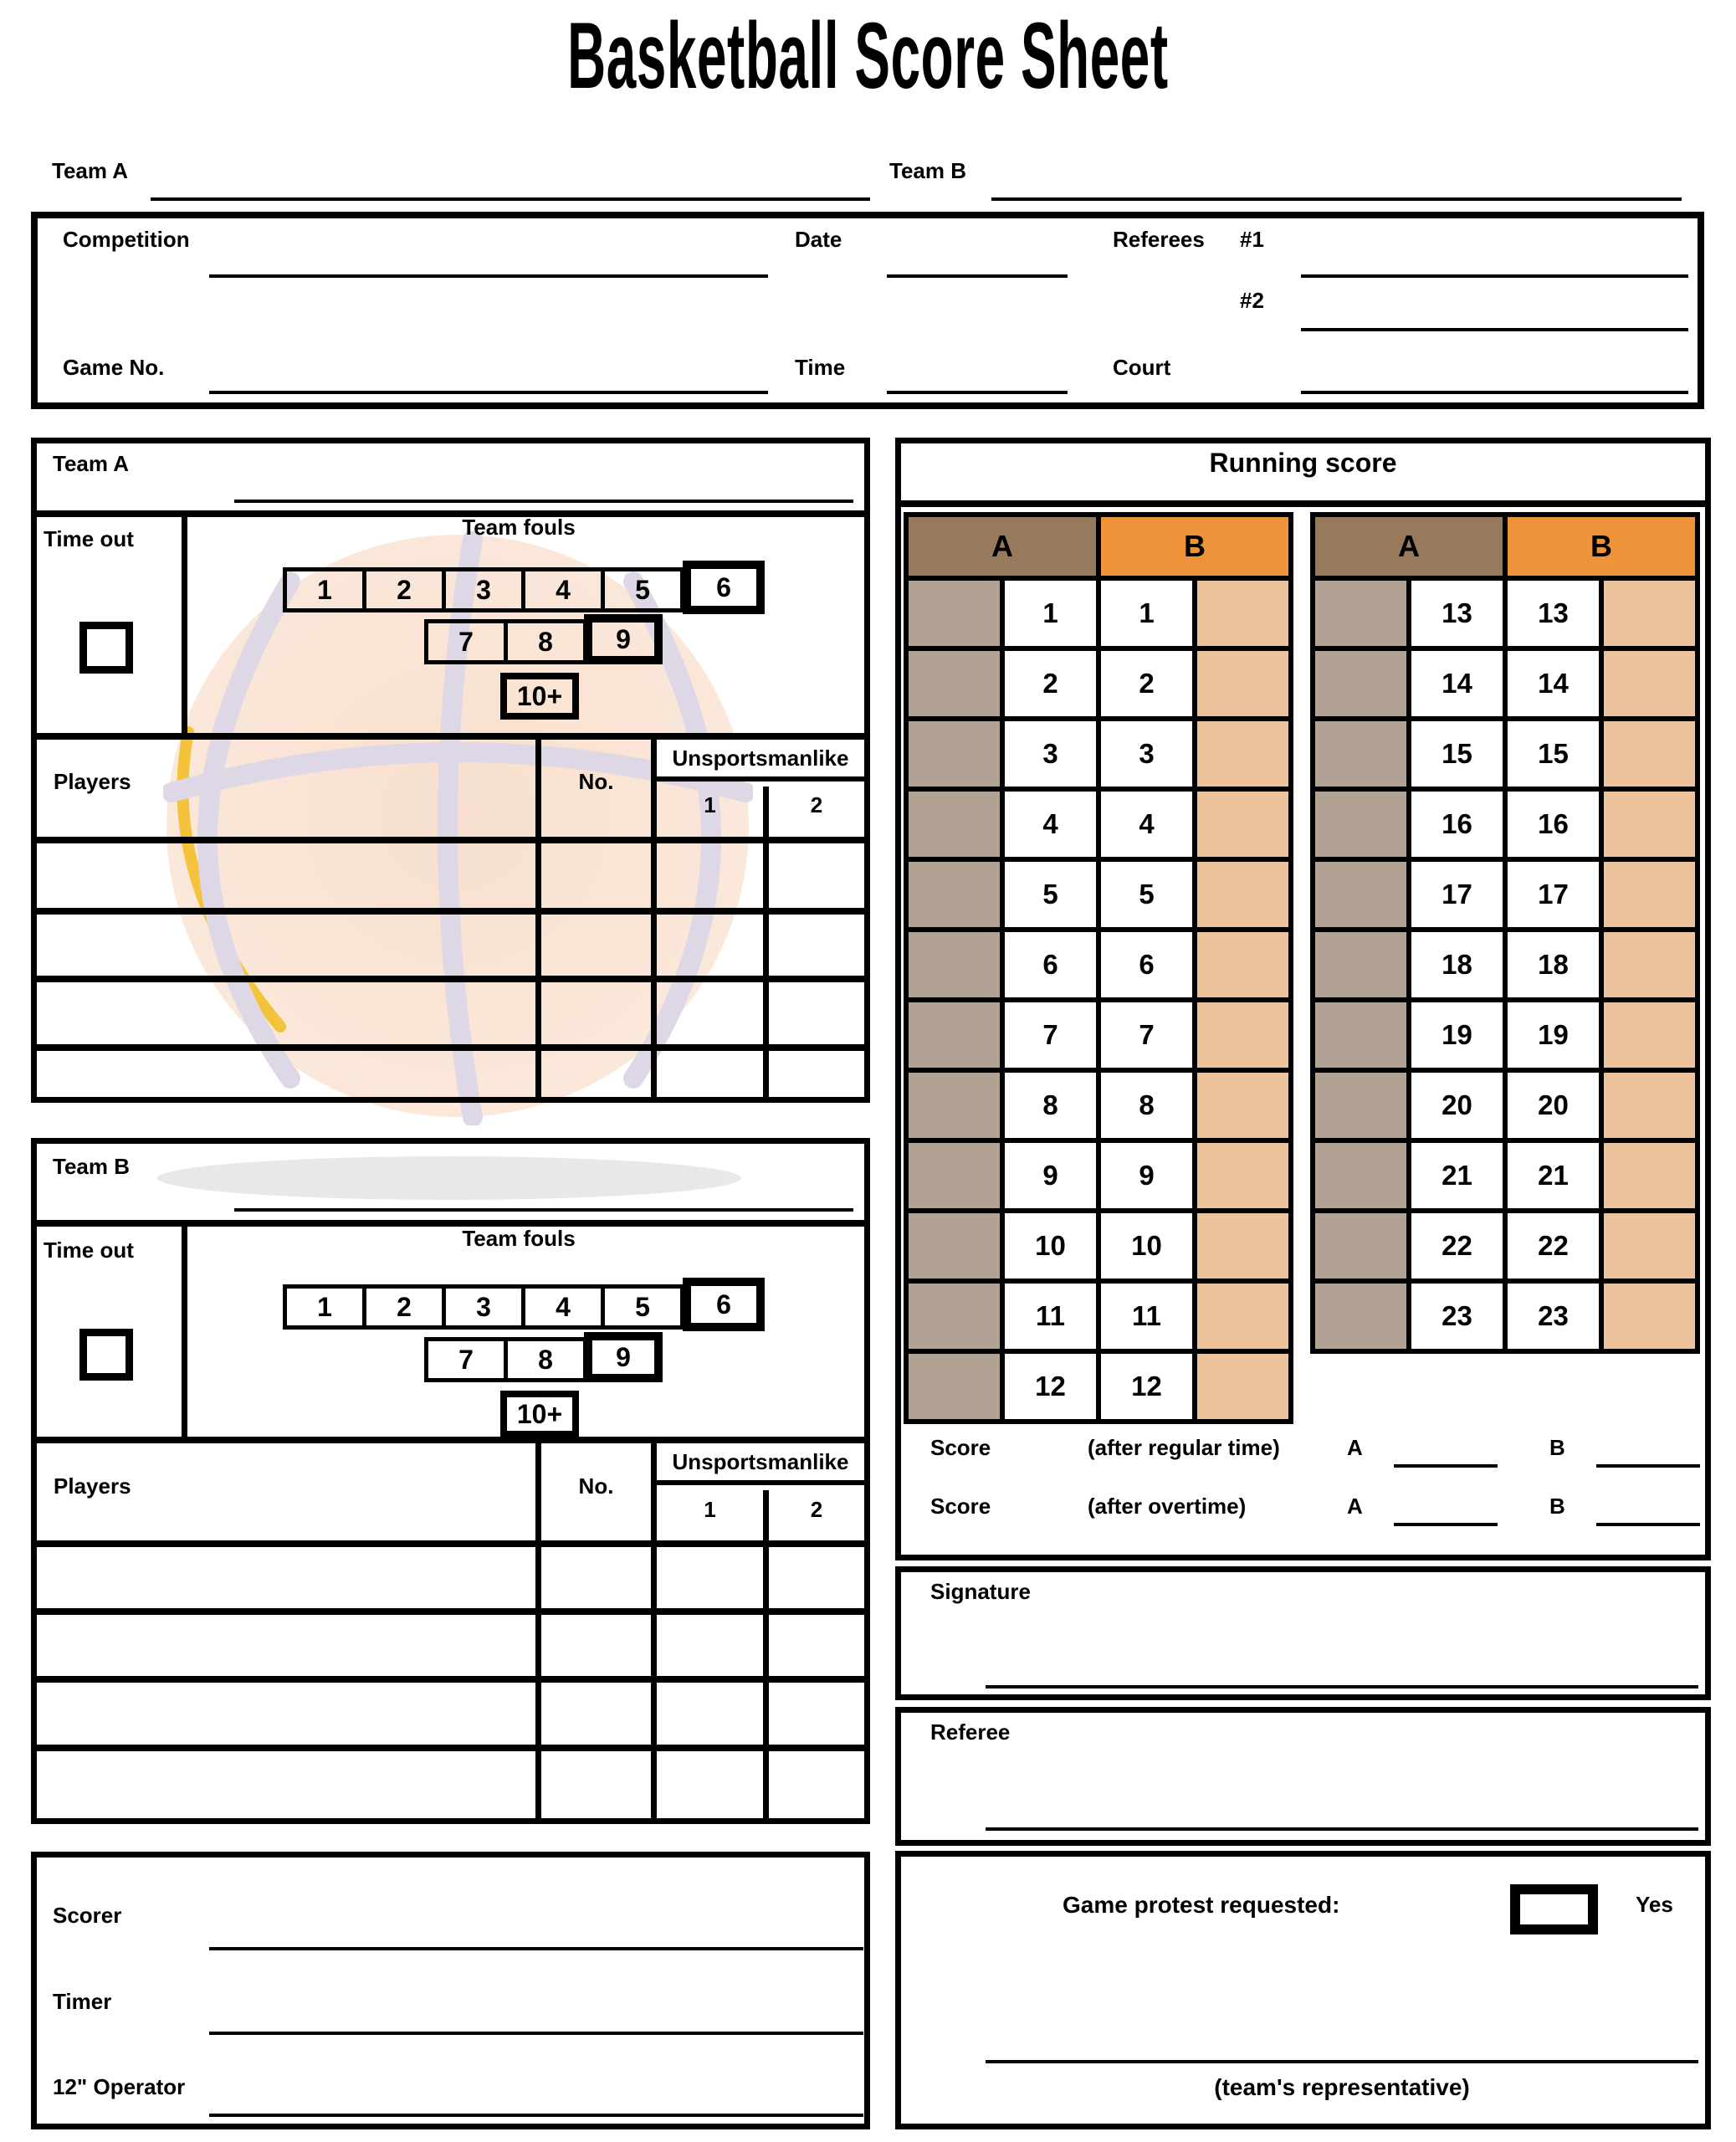 This screenshot has height=2142, width=1736. I want to click on team-a-foul-box-10plus: 10+, so click(539, 696).